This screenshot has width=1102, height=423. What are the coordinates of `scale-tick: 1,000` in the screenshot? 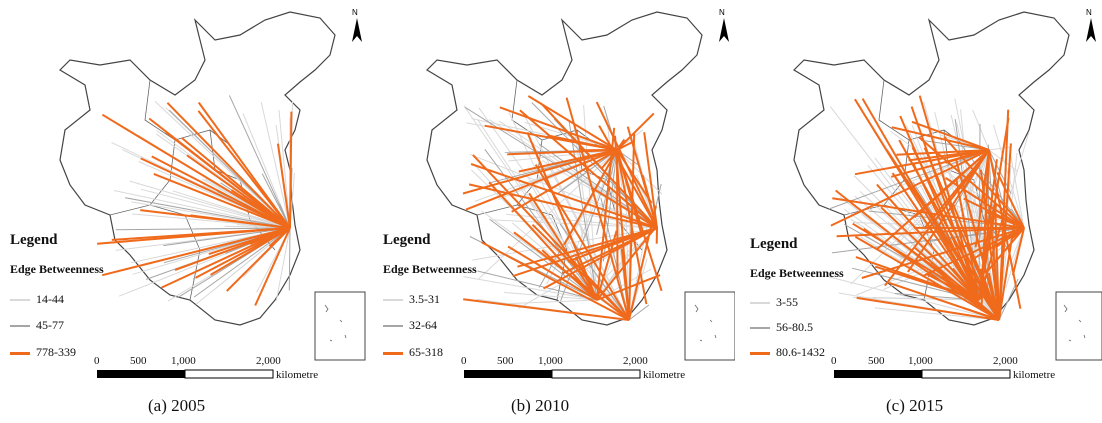 It's located at (550, 361).